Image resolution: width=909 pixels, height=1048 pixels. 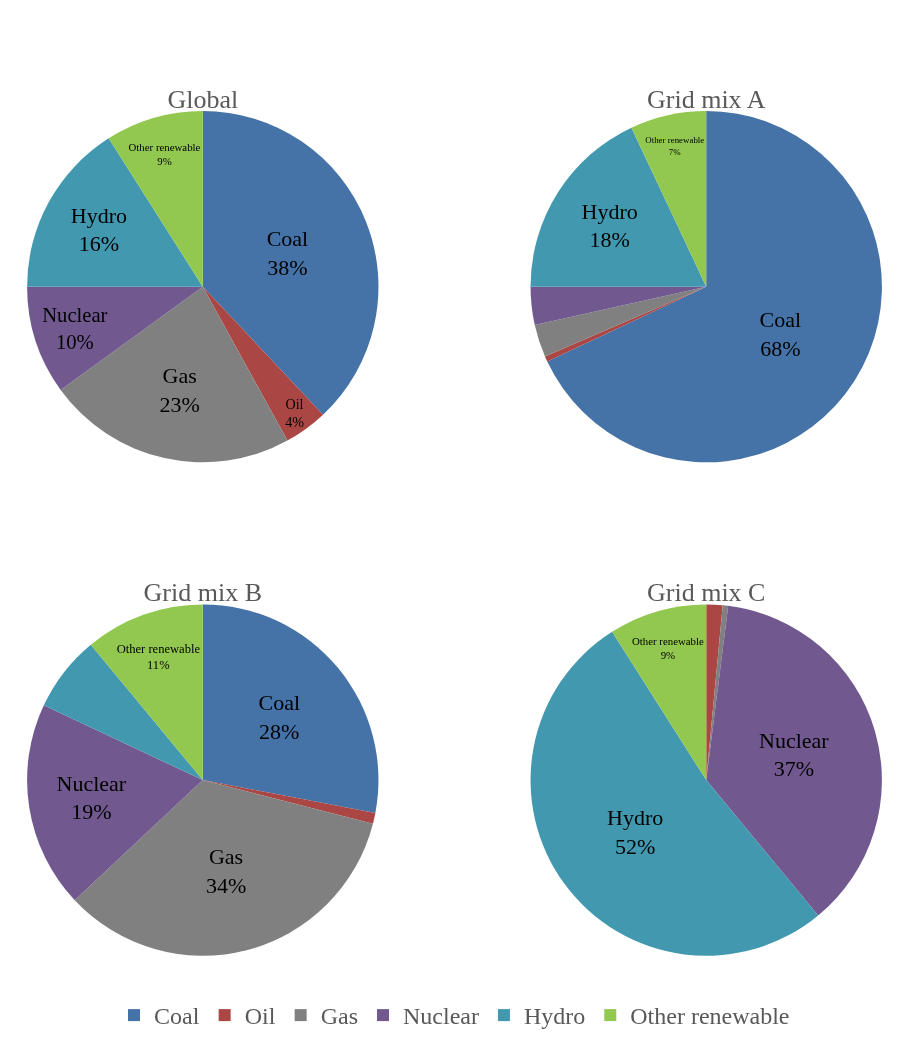 What do you see at coordinates (226, 885) in the screenshot?
I see `data-label: 34%` at bounding box center [226, 885].